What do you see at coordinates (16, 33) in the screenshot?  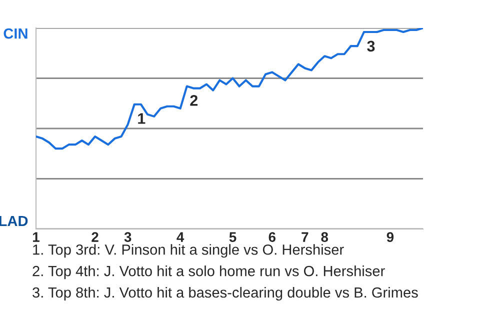 I see `text: CIN` at bounding box center [16, 33].